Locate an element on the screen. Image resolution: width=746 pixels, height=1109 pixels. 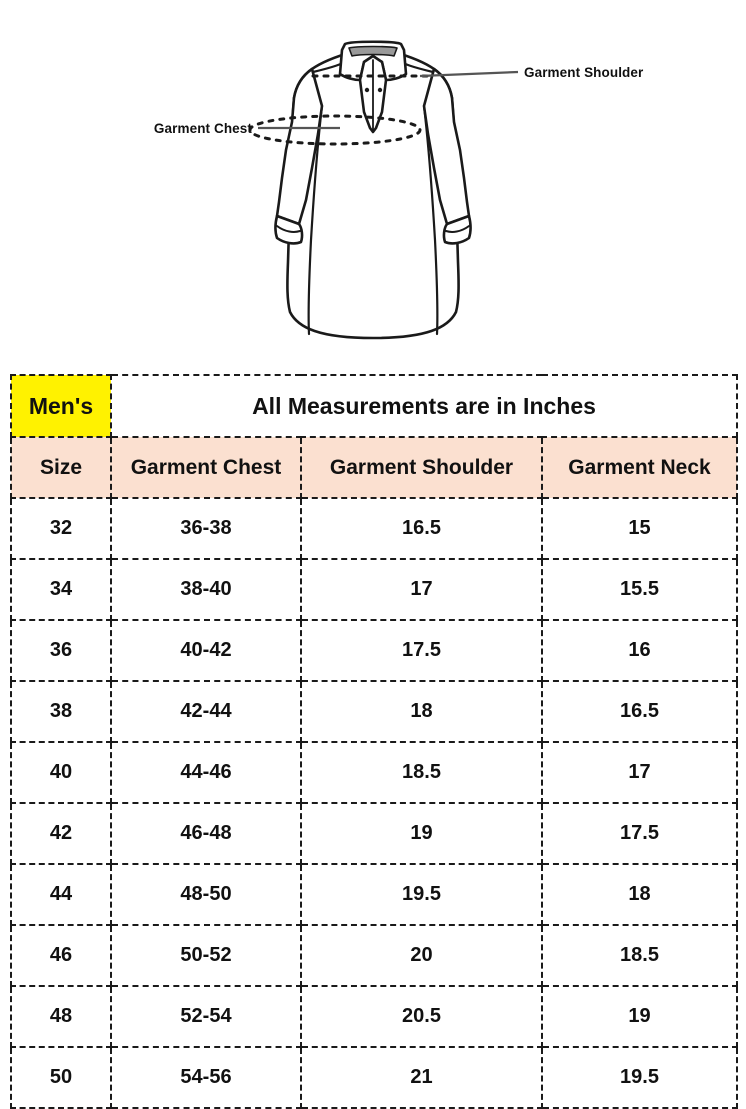
table-row: 36 40-42 17.5 16 is located at coordinates (374, 650).